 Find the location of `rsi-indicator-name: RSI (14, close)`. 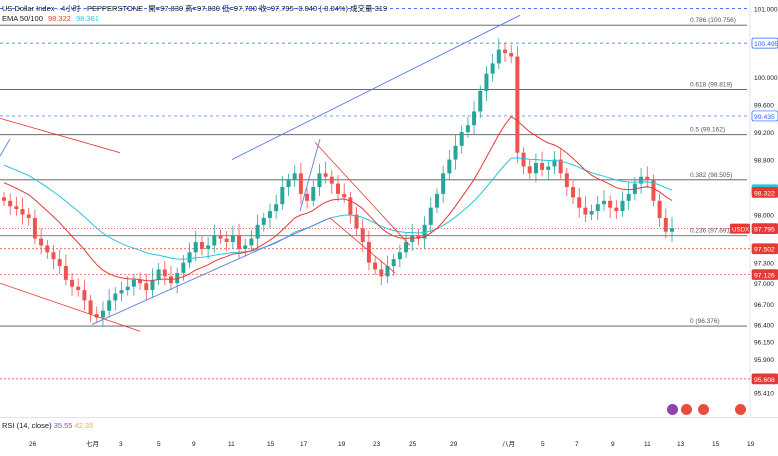

rsi-indicator-name: RSI (14, close) is located at coordinates (27, 425).